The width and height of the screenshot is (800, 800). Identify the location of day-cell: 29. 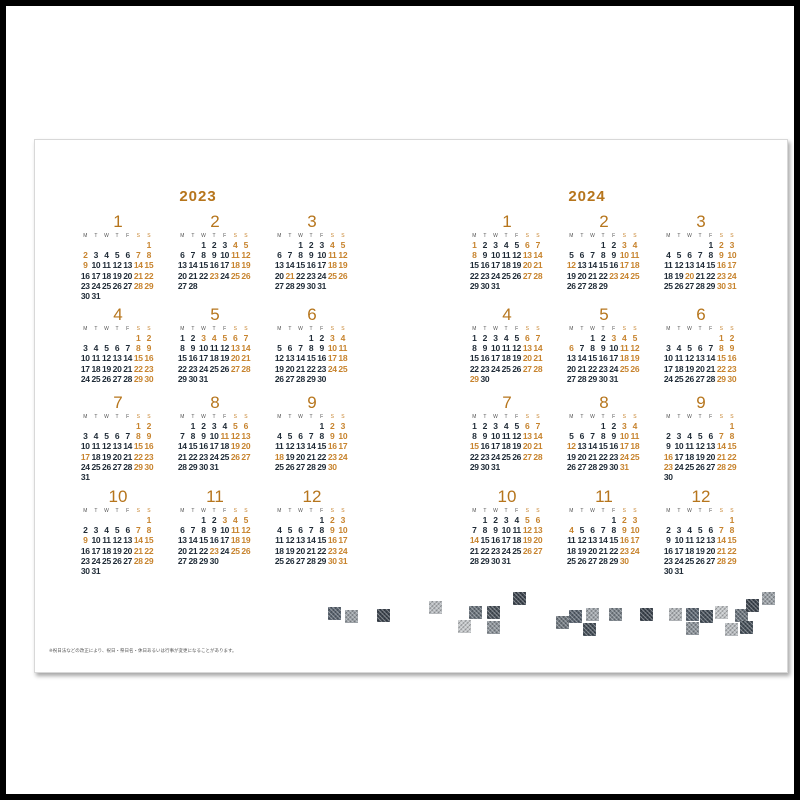
(485, 560).